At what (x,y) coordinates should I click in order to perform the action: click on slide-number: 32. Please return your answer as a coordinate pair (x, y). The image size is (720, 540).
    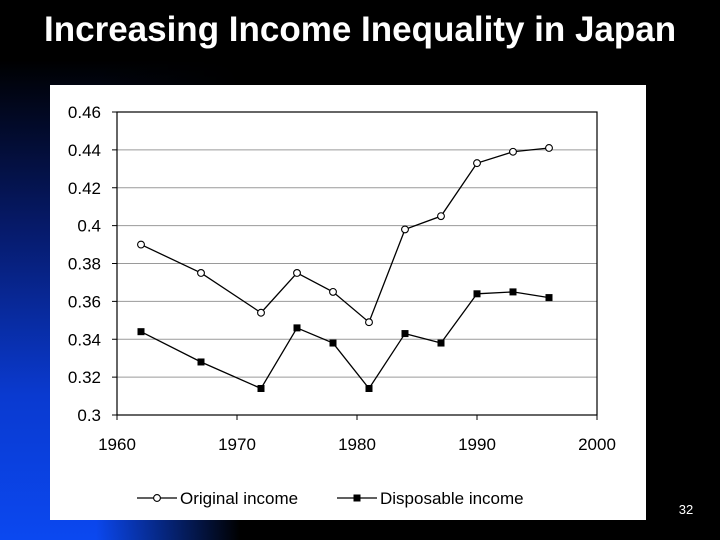
    Looking at the image, I should click on (686, 509).